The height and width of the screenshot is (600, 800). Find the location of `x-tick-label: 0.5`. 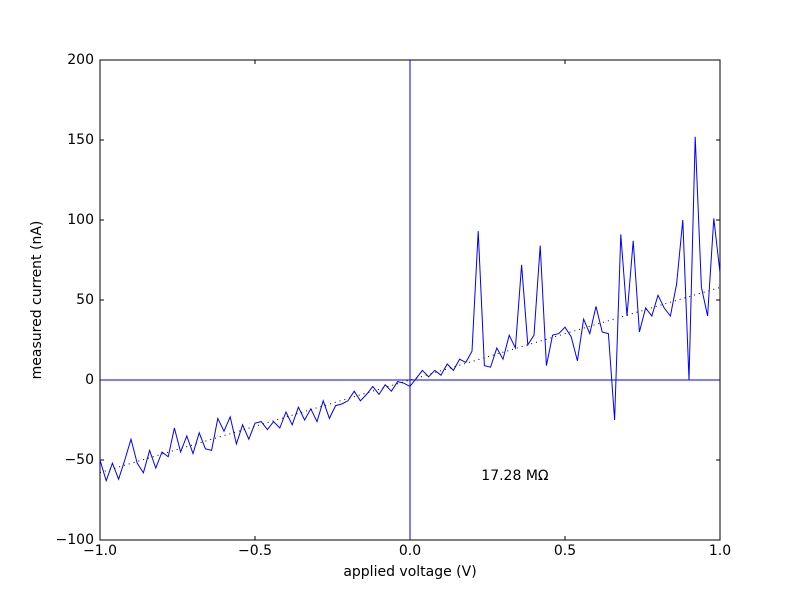

x-tick-label: 0.5 is located at coordinates (565, 551).